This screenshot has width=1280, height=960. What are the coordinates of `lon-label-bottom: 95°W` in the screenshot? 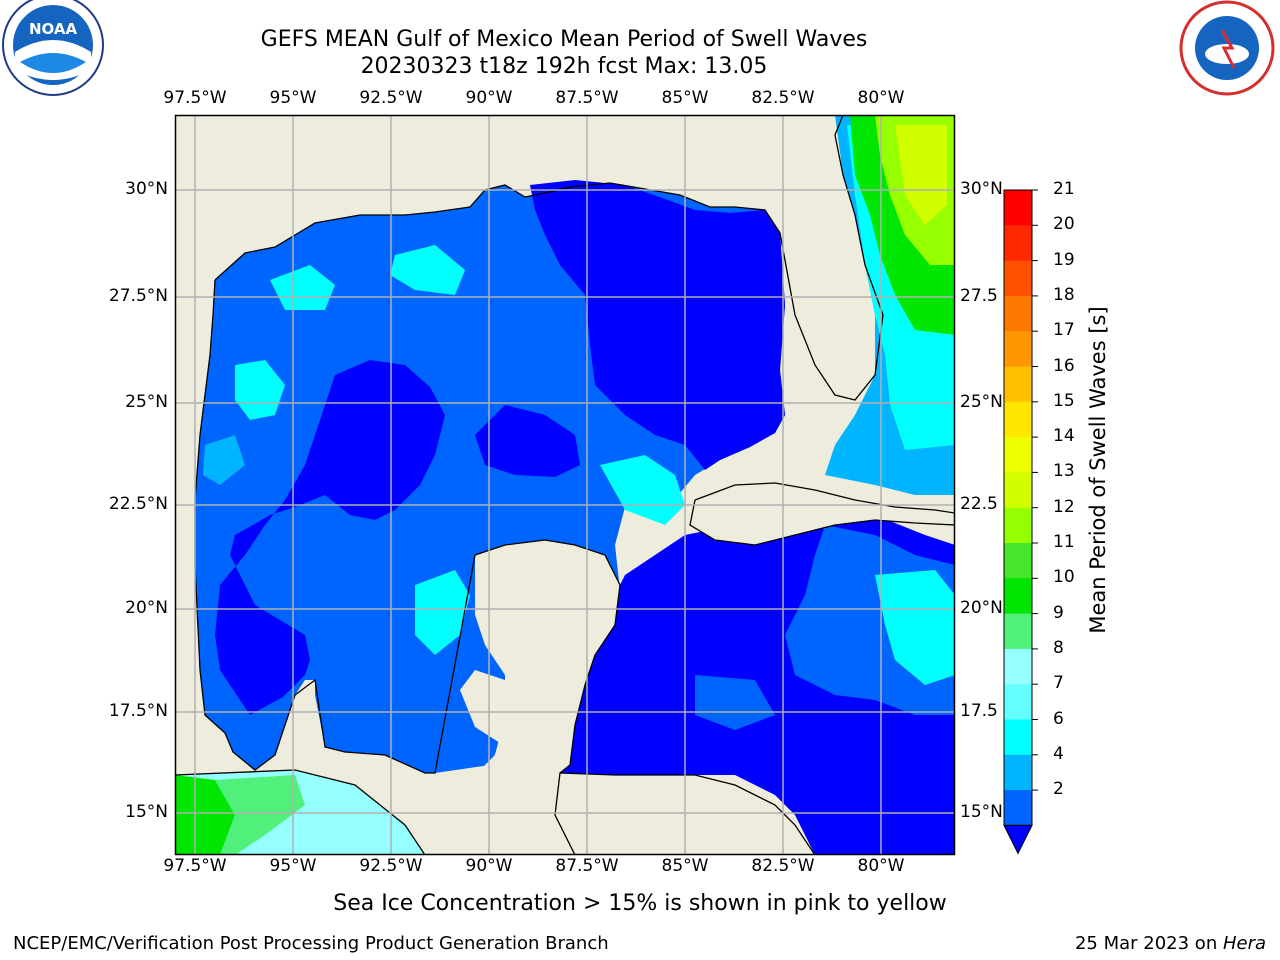 It's located at (293, 866).